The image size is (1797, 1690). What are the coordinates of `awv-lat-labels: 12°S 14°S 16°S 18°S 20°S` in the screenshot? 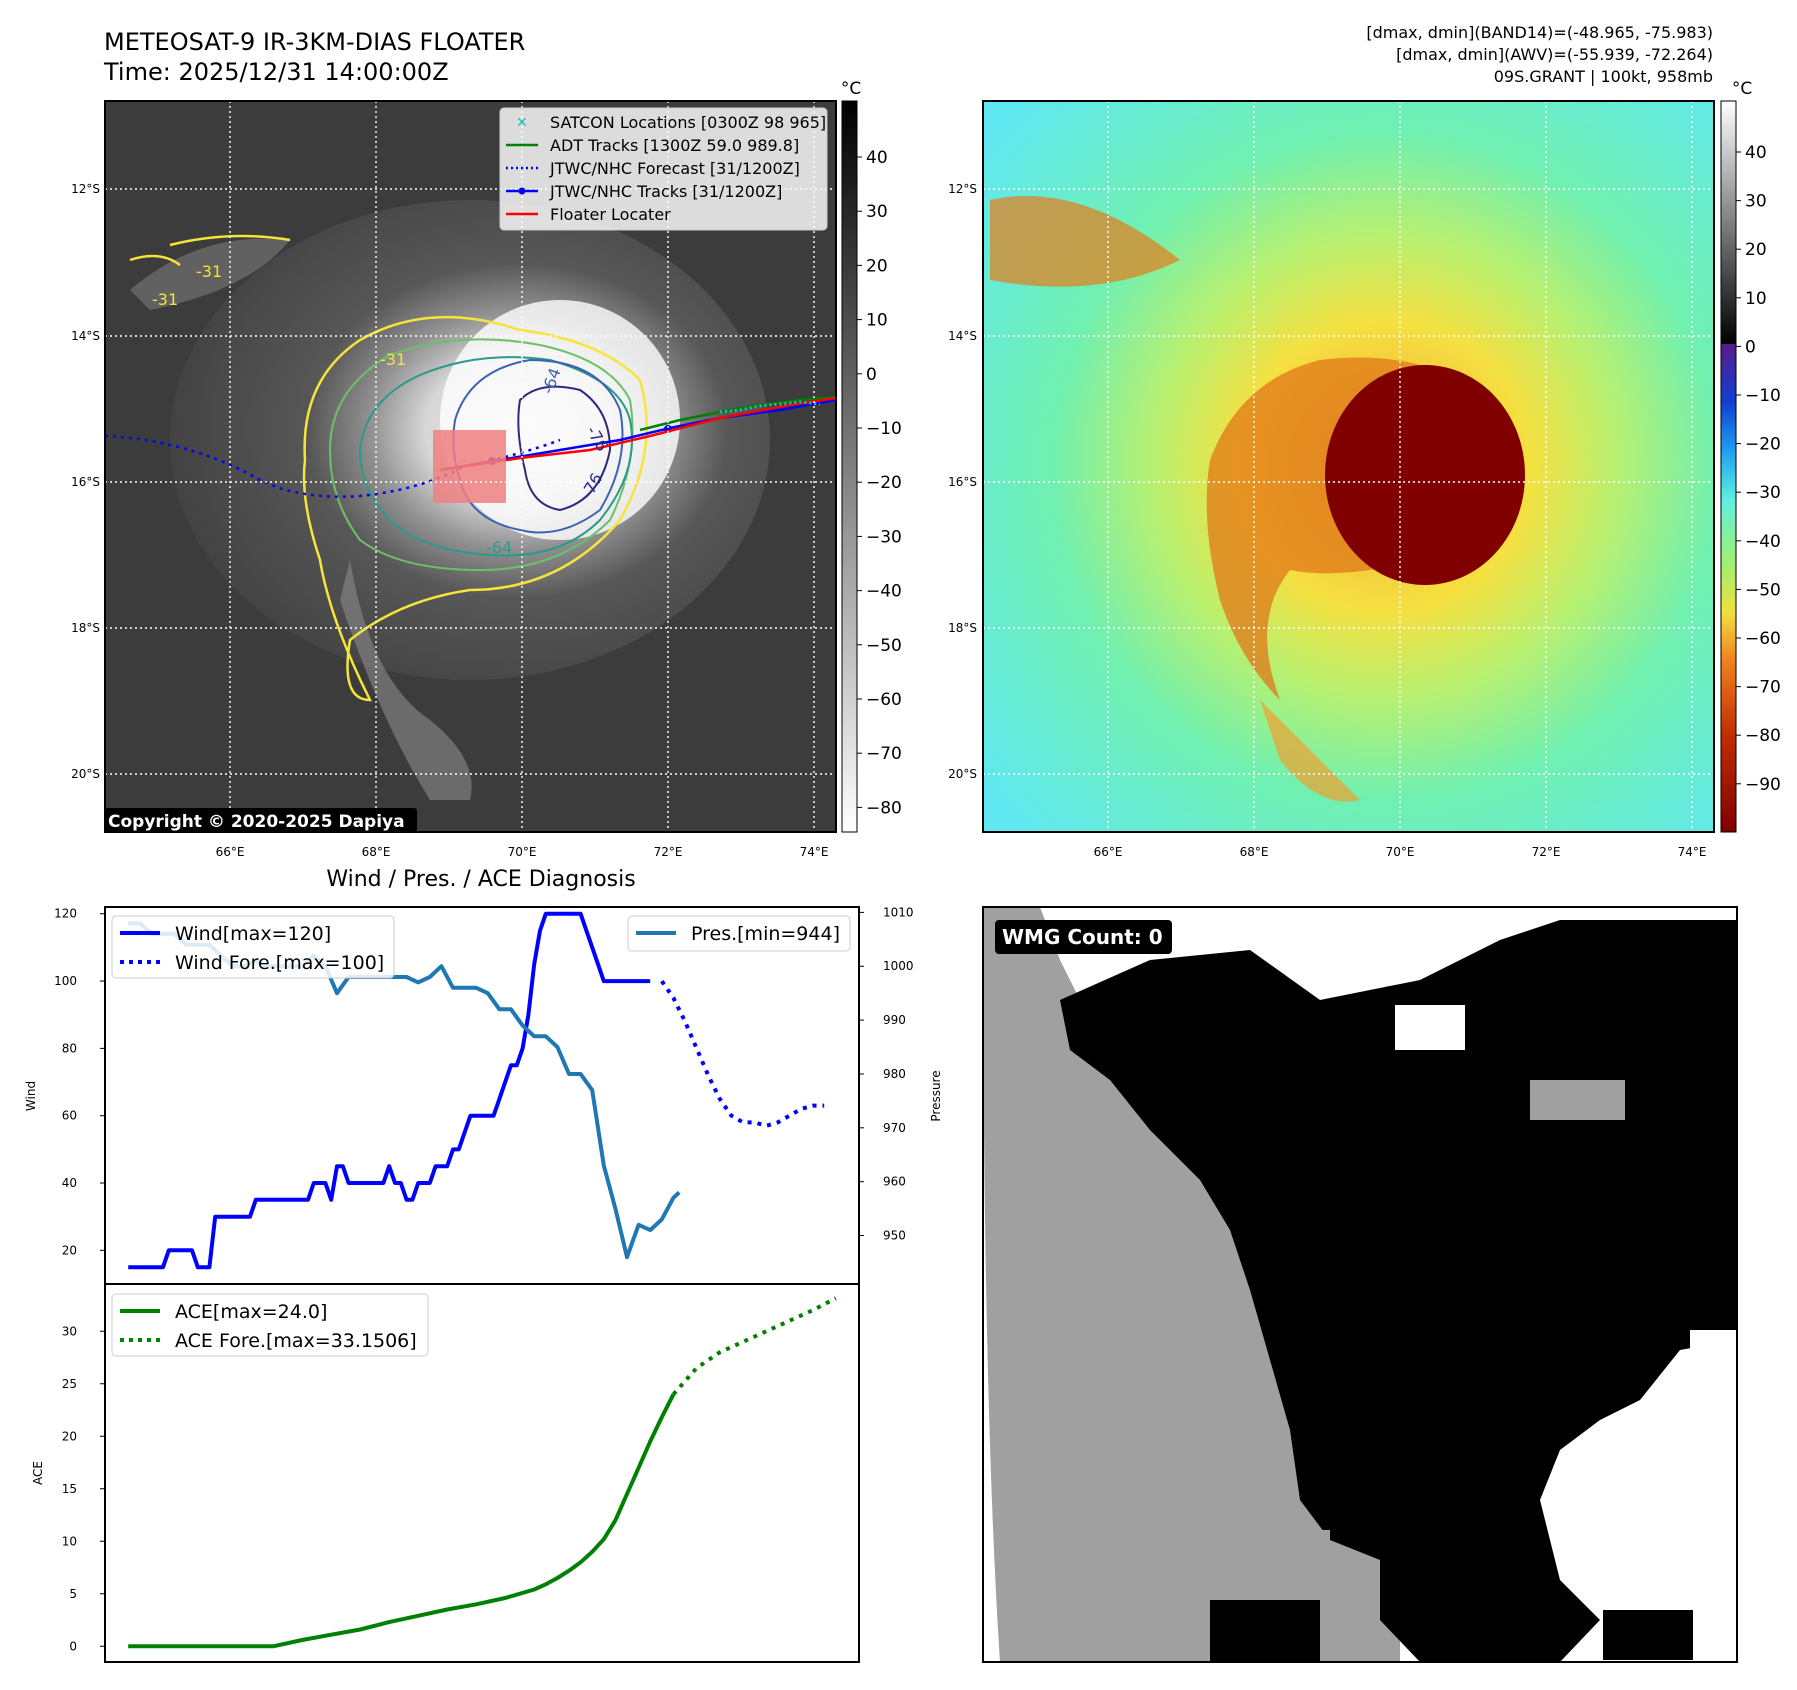 It's located at (962, 481).